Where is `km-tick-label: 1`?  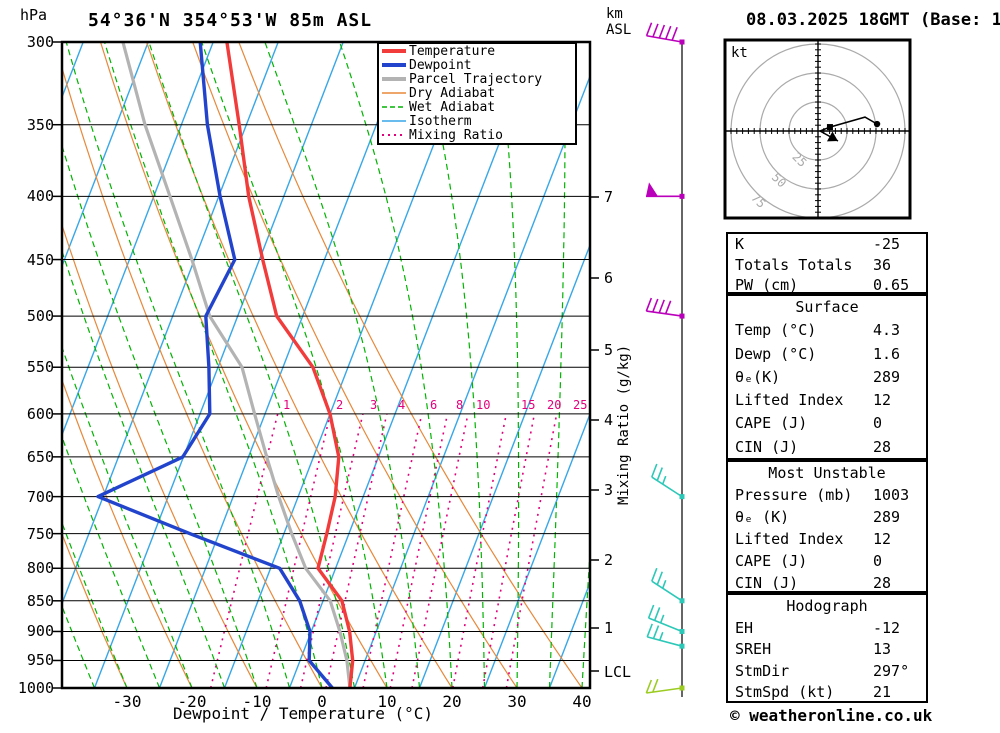
km-tick-label: 1 is located at coordinates (609, 628).